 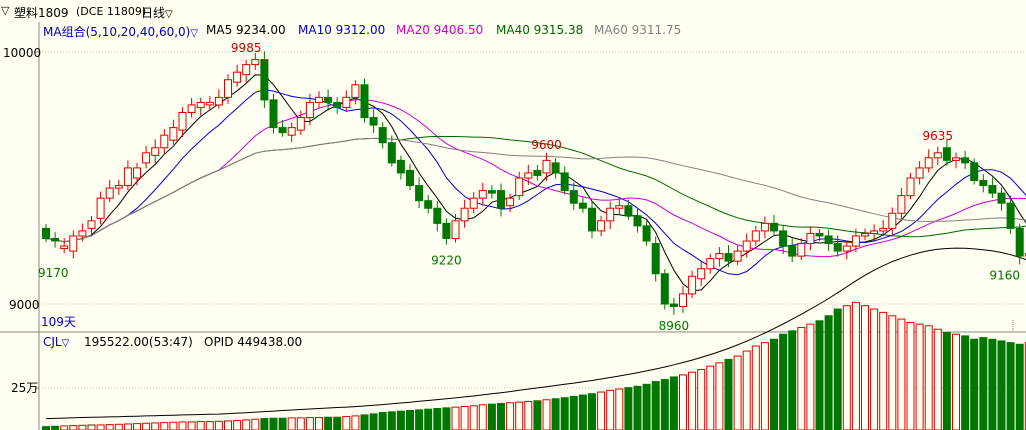 What do you see at coordinates (938, 136) in the screenshot?
I see `annotation-9635: 9635` at bounding box center [938, 136].